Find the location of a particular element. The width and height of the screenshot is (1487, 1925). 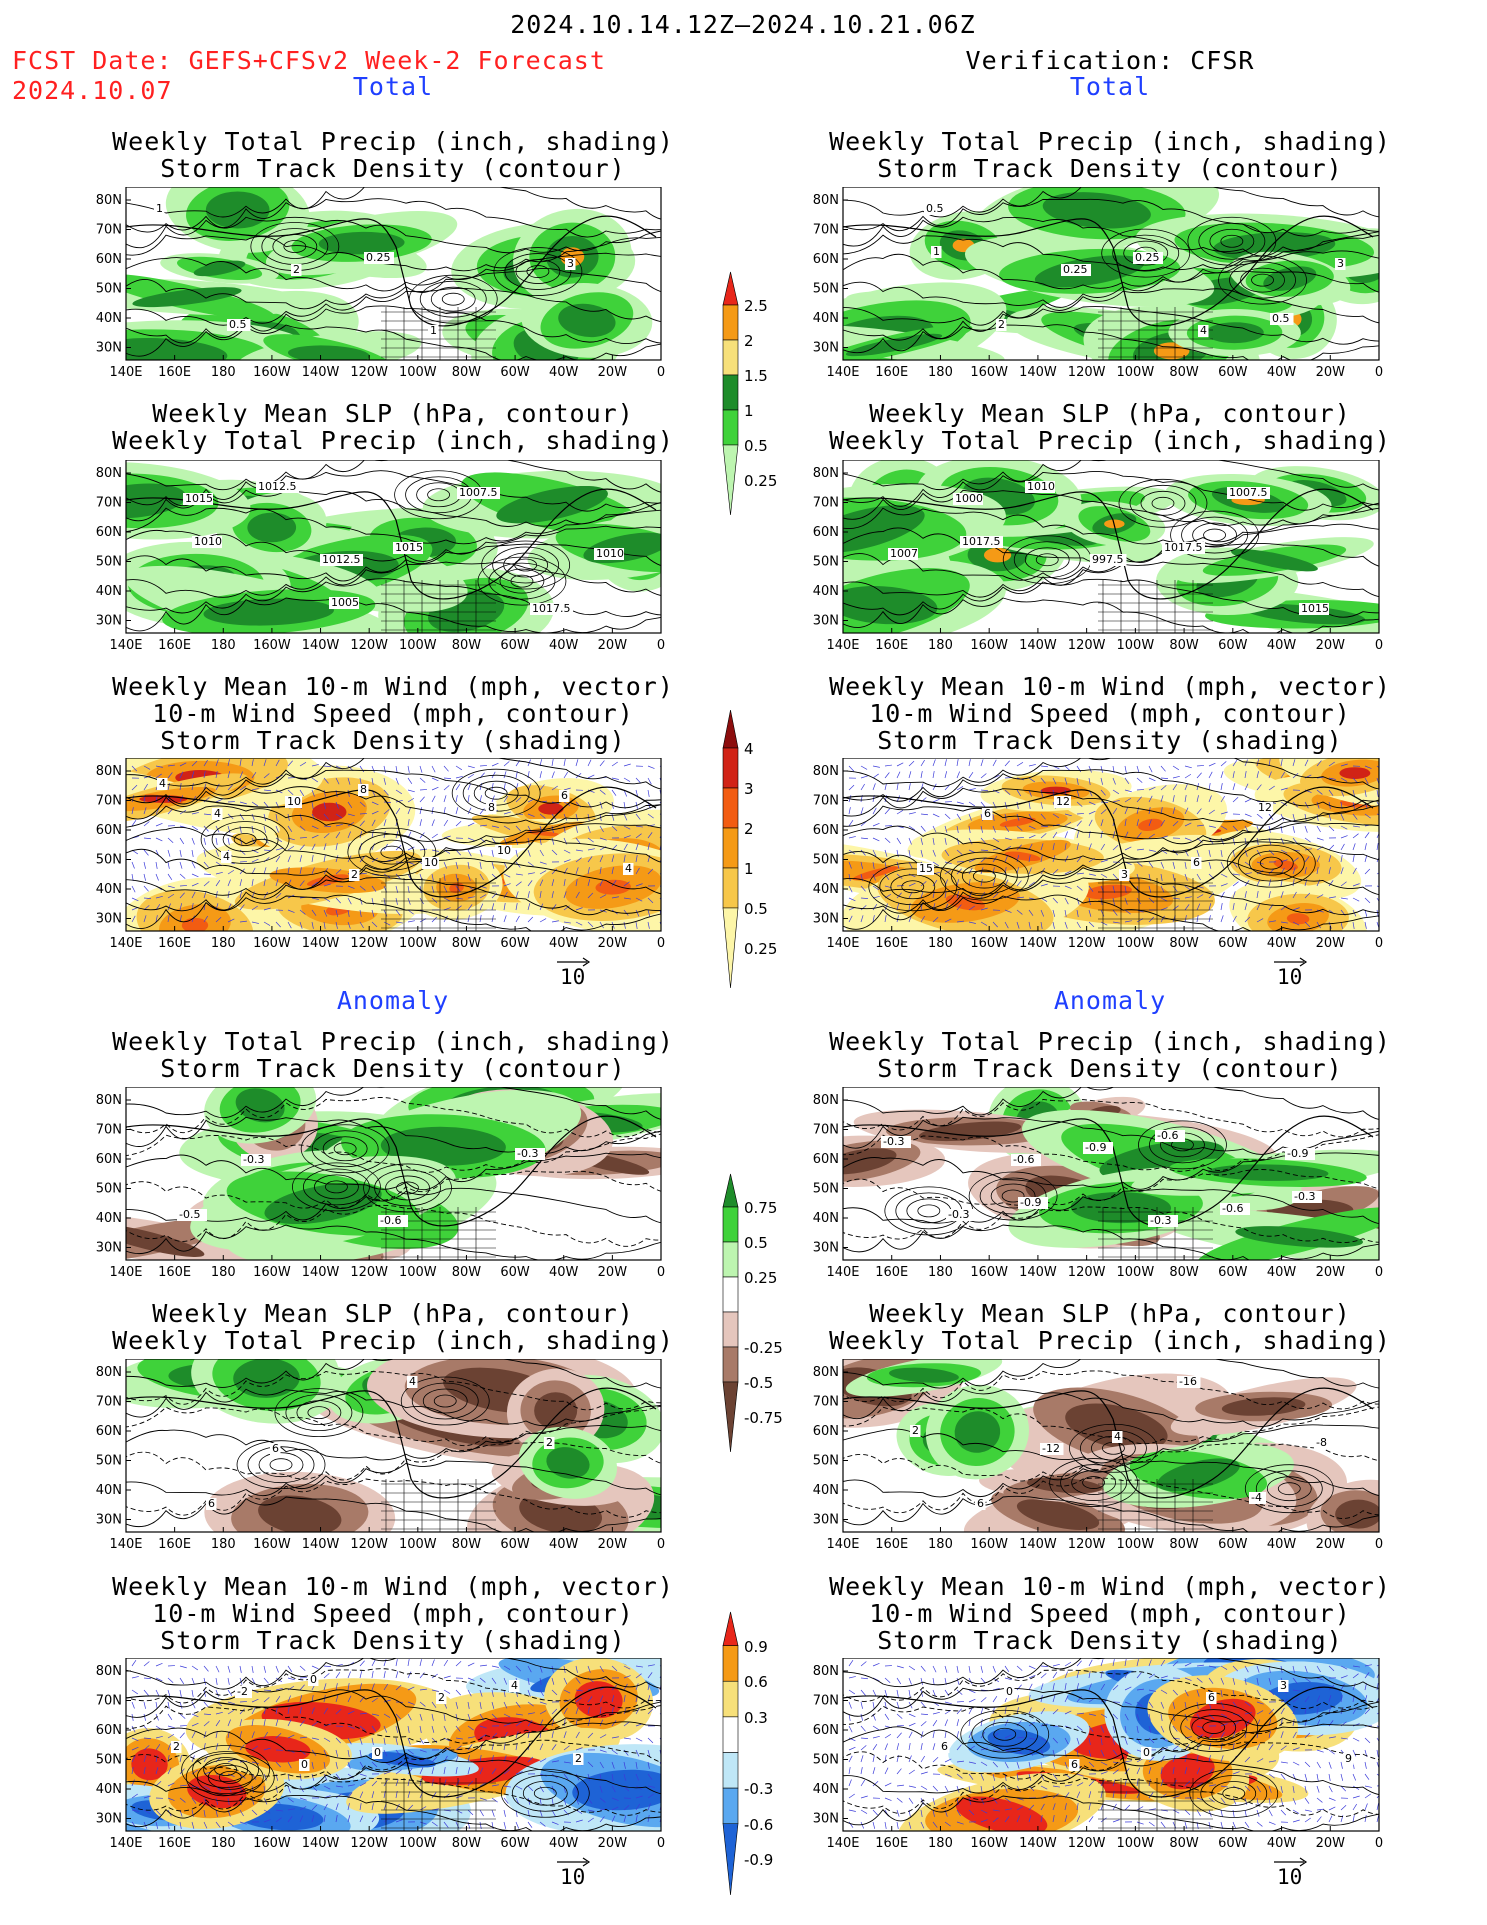

colorbar-tick-label: 0.5 is located at coordinates (756, 909).